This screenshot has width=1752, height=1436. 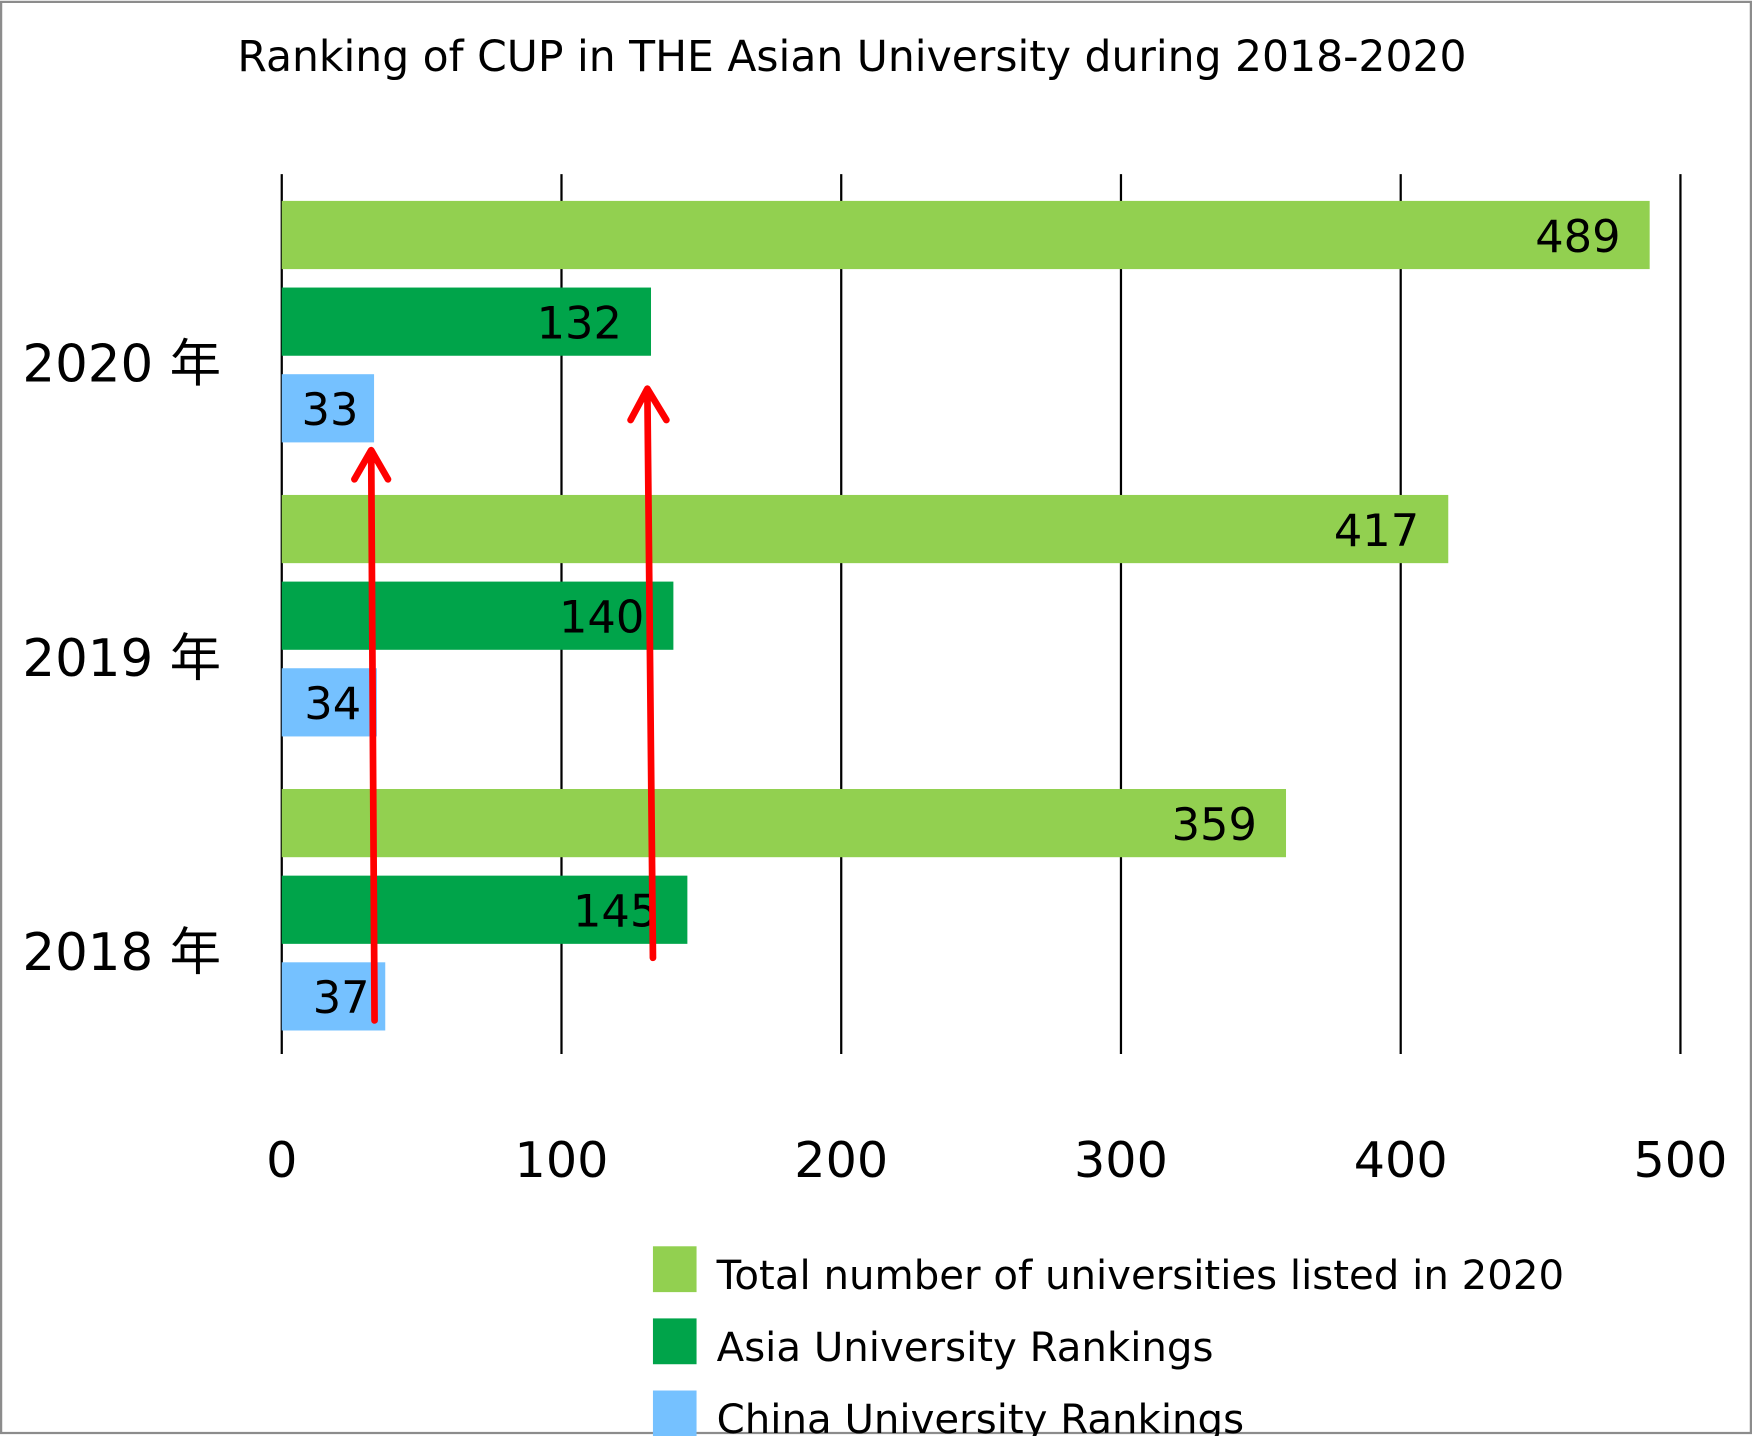 I want to click on x-tick-label: 500, so click(x=1680, y=1160).